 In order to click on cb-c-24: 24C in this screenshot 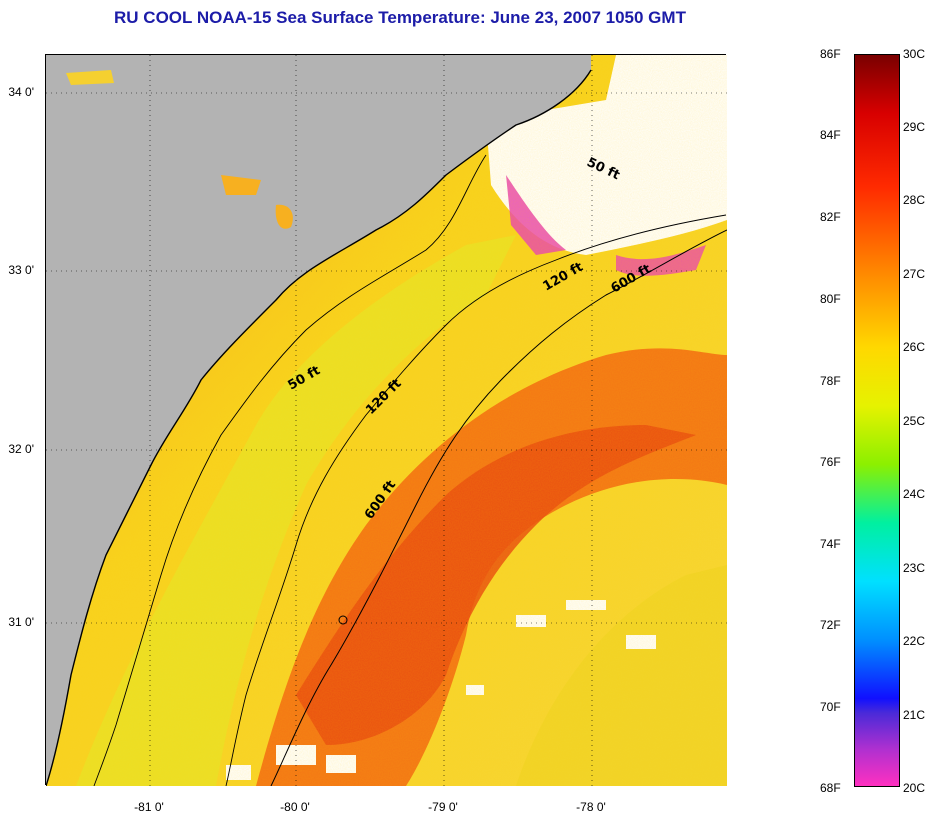, I will do `click(914, 494)`.